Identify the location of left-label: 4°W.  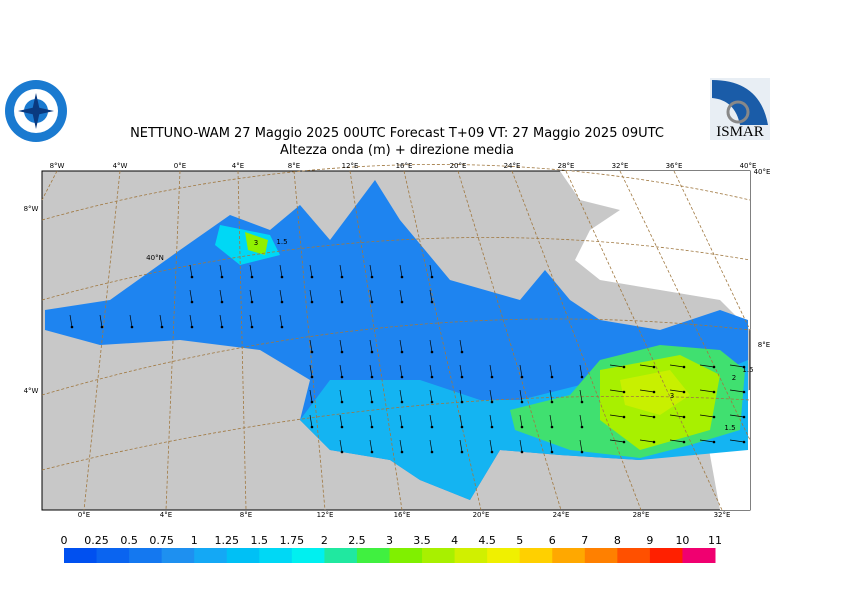
(31, 391).